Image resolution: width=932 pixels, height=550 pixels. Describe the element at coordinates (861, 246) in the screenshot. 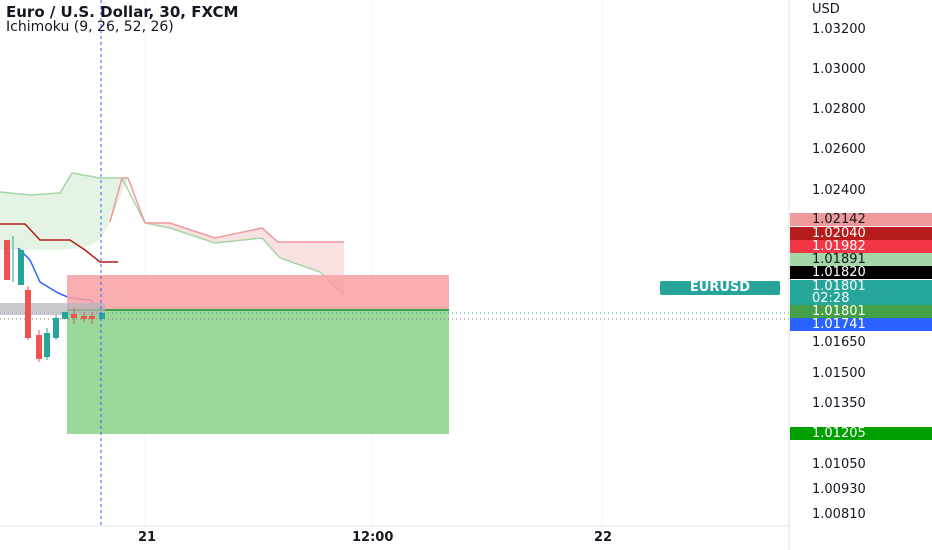

I see `price-tag-stop: 1.01982` at that location.